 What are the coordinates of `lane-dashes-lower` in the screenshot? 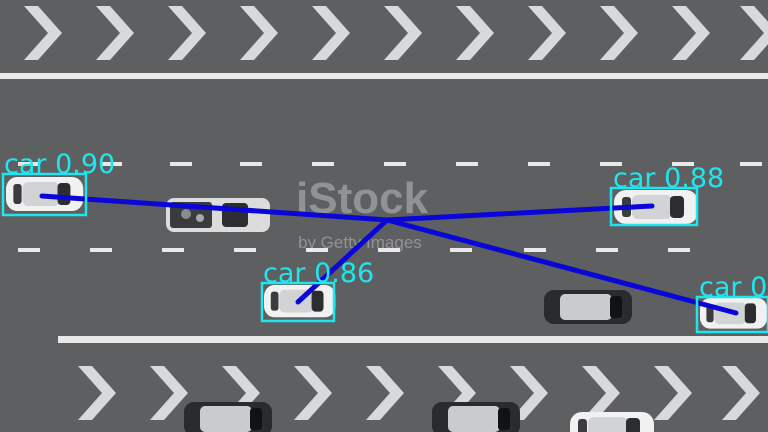 It's located at (354, 250).